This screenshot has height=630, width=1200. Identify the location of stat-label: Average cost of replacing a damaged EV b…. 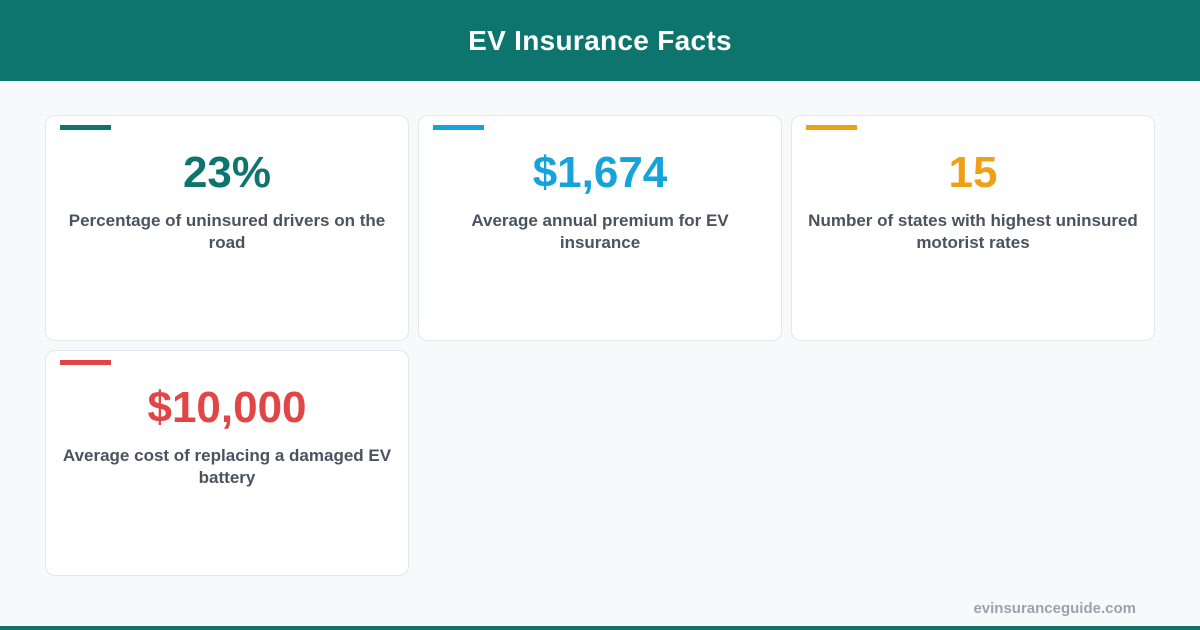
(227, 466).